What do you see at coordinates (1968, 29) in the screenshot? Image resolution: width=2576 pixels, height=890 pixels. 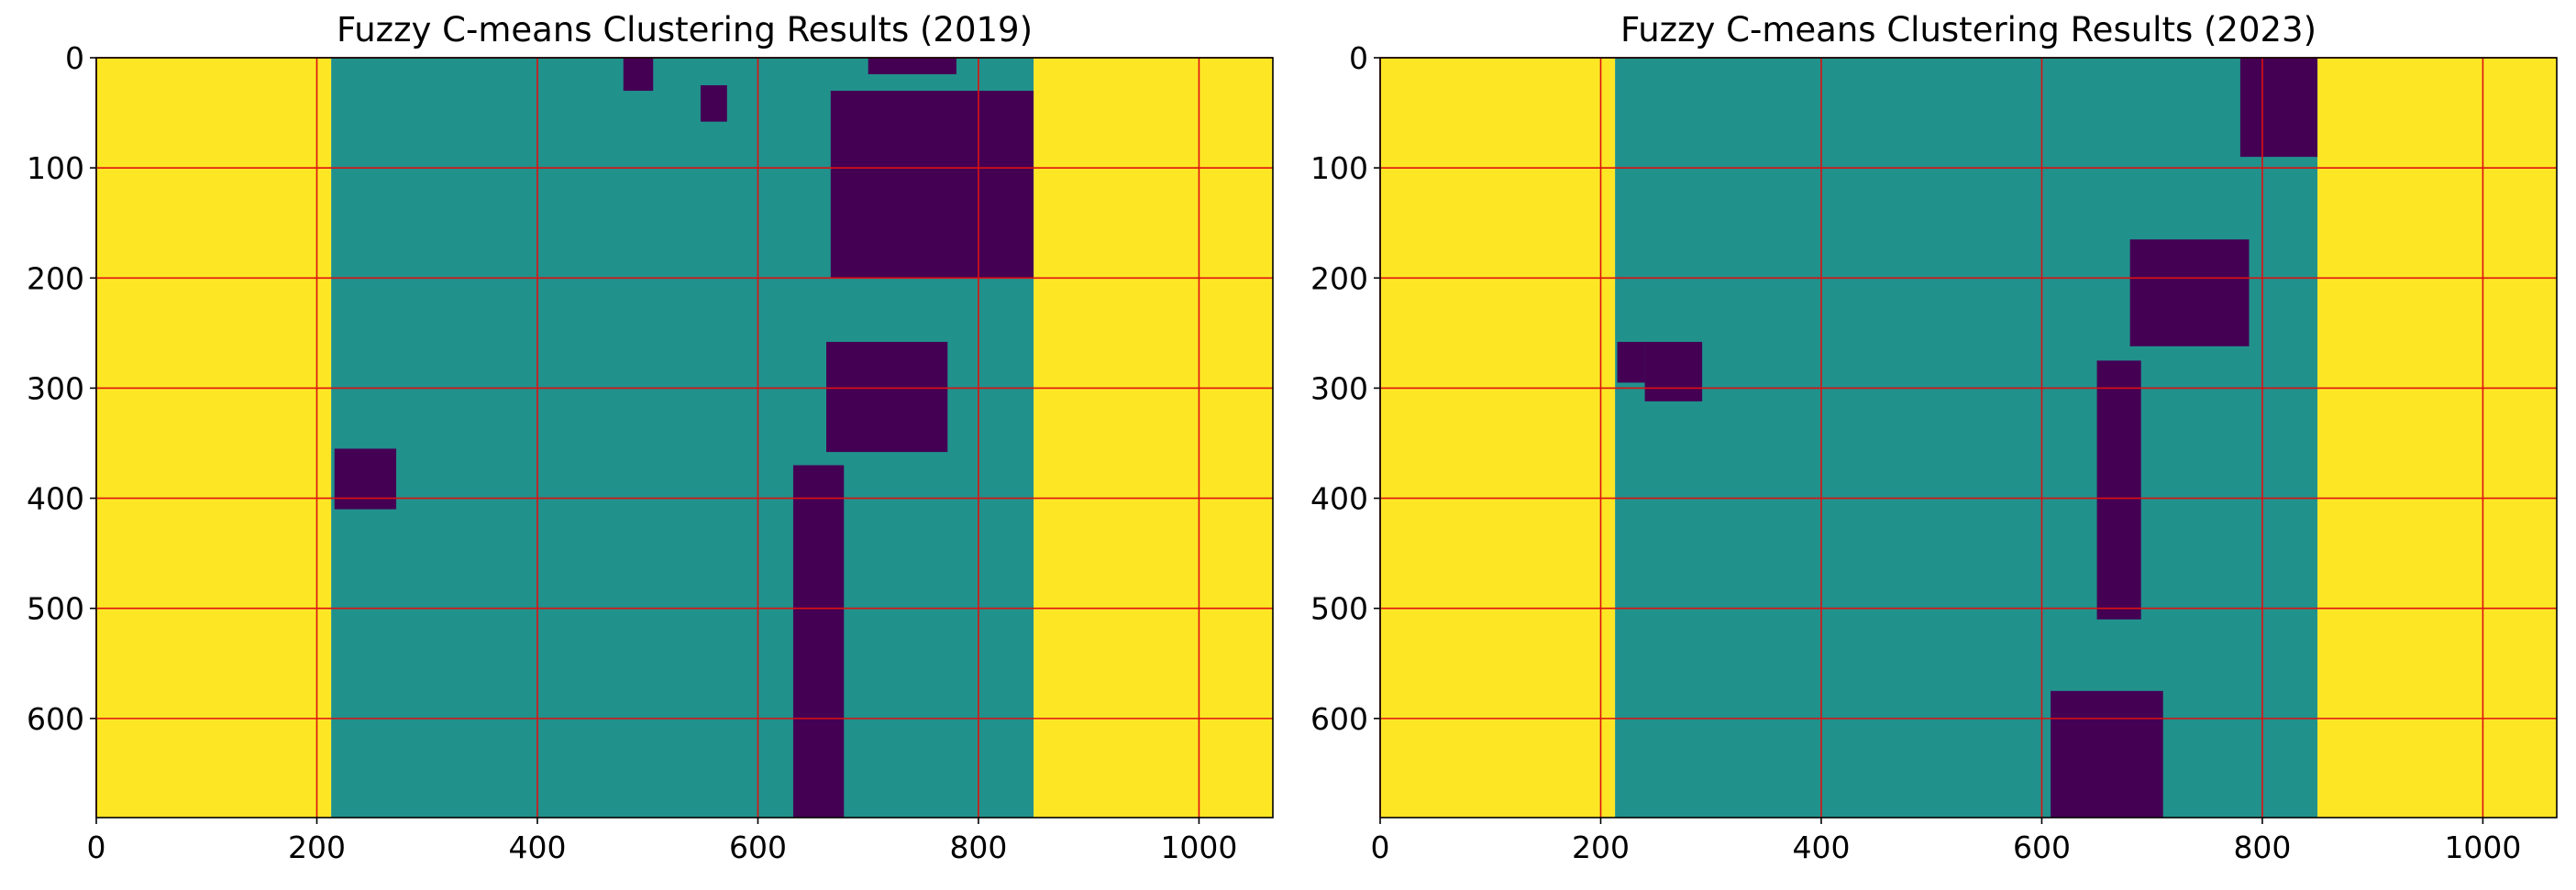 I see `chart-title: Fuzzy C-means Clustering Results (2023)` at bounding box center [1968, 29].